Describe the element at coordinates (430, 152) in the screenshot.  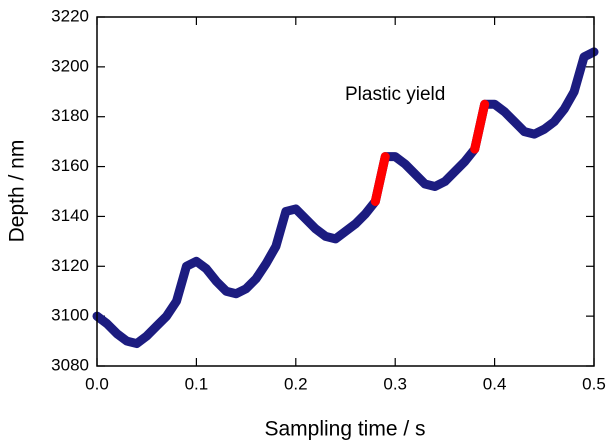
I see `data-line` at that location.